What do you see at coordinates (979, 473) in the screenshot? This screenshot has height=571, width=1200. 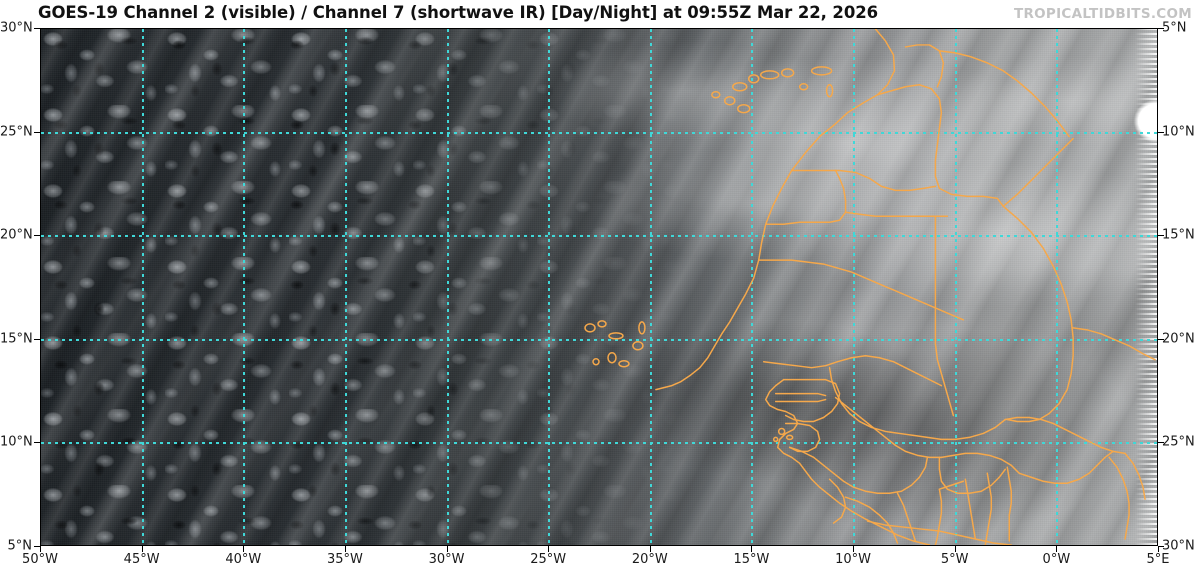 I see `border-burkina-faso` at bounding box center [979, 473].